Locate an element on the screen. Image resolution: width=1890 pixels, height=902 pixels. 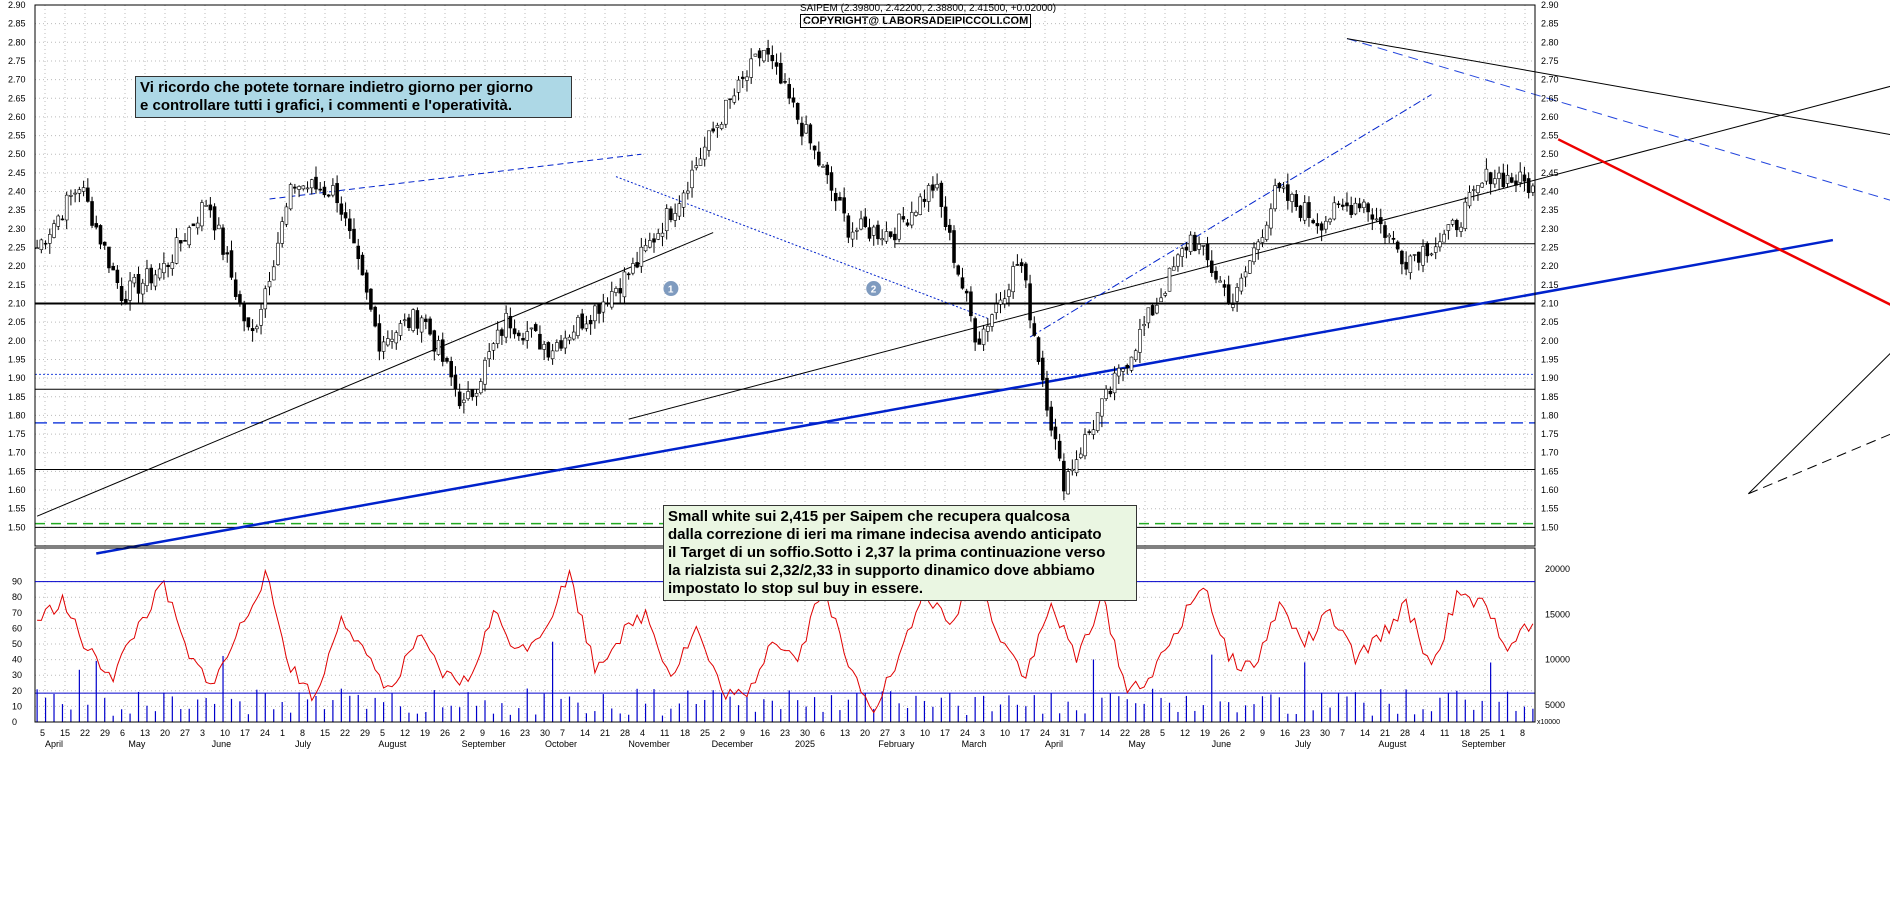
x-tick-label: 17 is located at coordinates (245, 733).